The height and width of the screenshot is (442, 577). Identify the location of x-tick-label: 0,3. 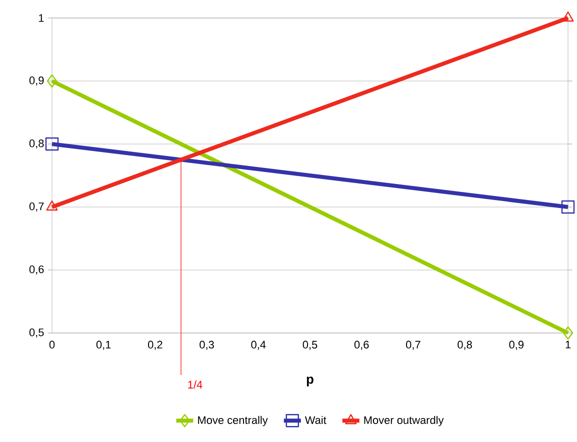
(207, 345).